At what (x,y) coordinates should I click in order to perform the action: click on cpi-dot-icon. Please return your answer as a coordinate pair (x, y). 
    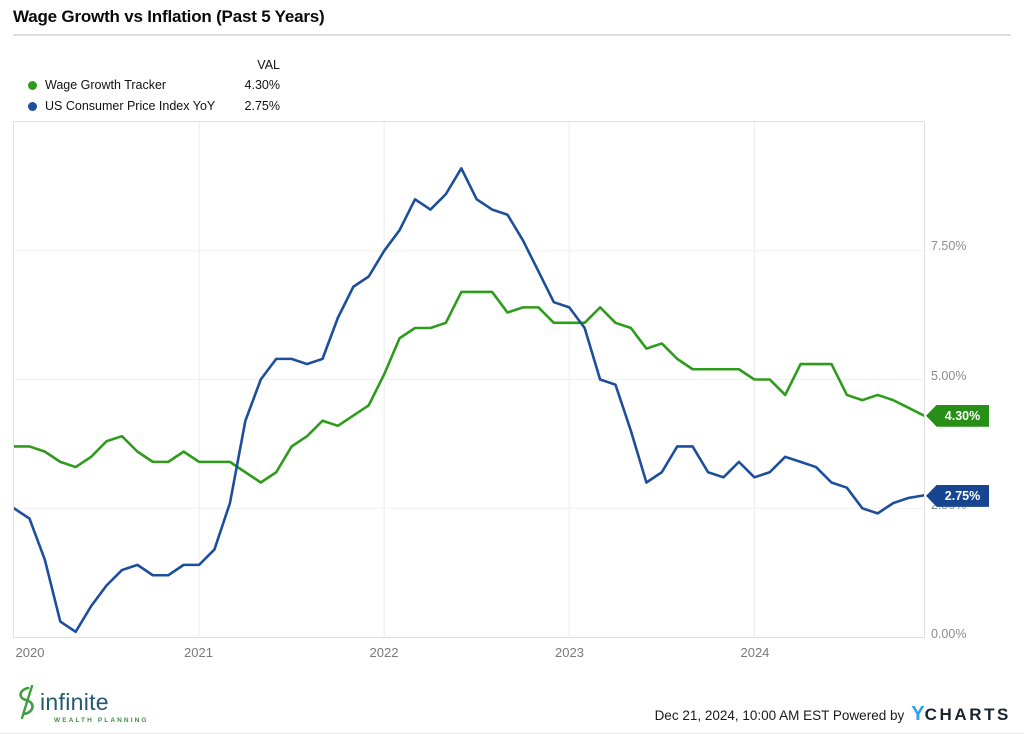
    Looking at the image, I should click on (32, 106).